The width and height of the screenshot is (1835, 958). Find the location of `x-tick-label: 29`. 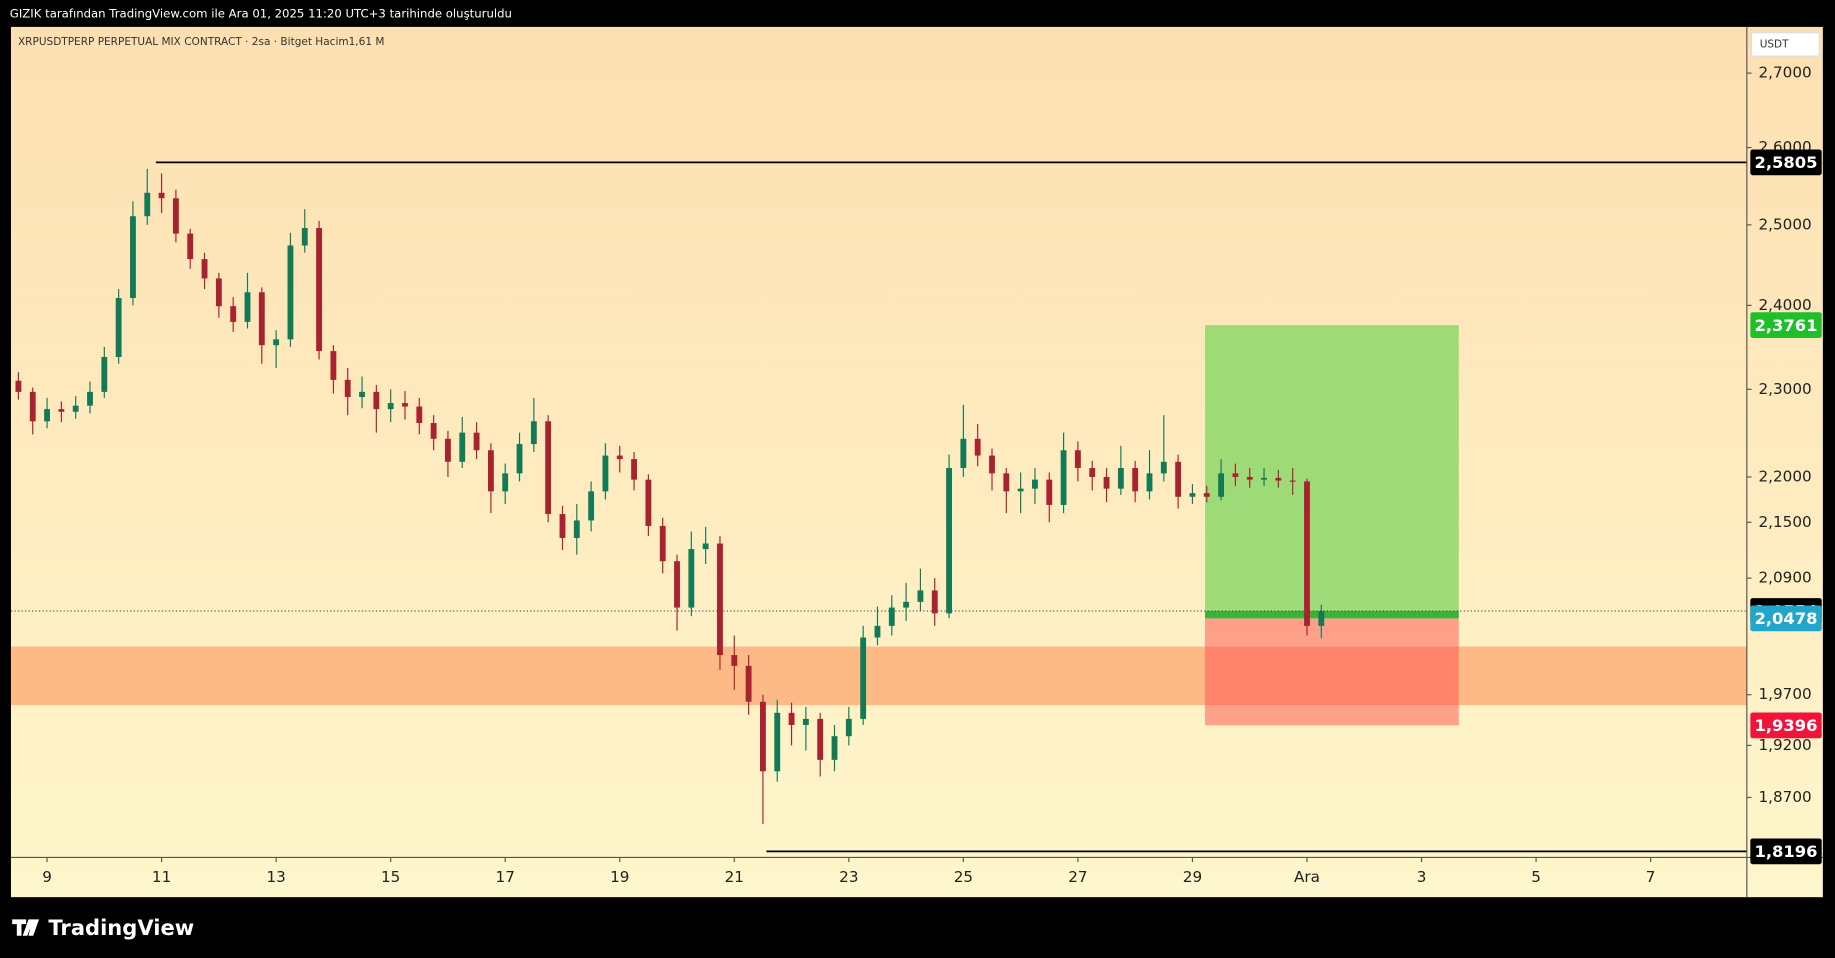

x-tick-label: 29 is located at coordinates (1192, 877).